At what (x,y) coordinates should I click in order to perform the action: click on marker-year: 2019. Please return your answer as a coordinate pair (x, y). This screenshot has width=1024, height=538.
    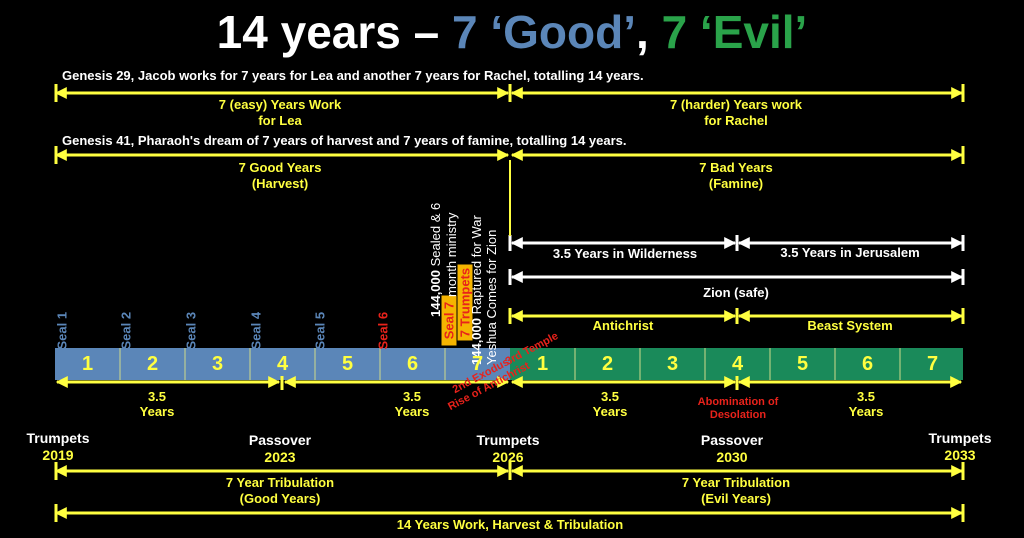
    Looking at the image, I should click on (58, 455).